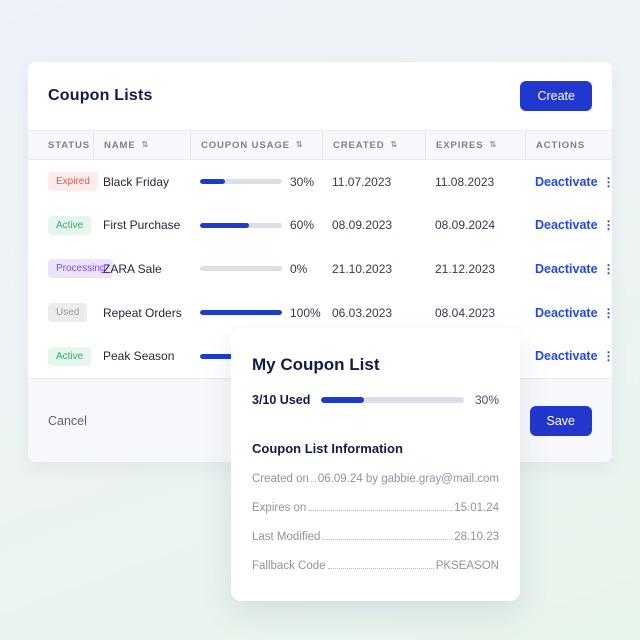  What do you see at coordinates (362, 225) in the screenshot?
I see `created-date: 08.09.2023` at bounding box center [362, 225].